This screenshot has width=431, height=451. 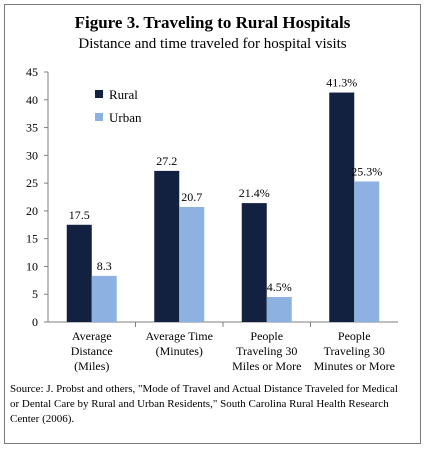 I want to click on category-label: Average, so click(x=92, y=336).